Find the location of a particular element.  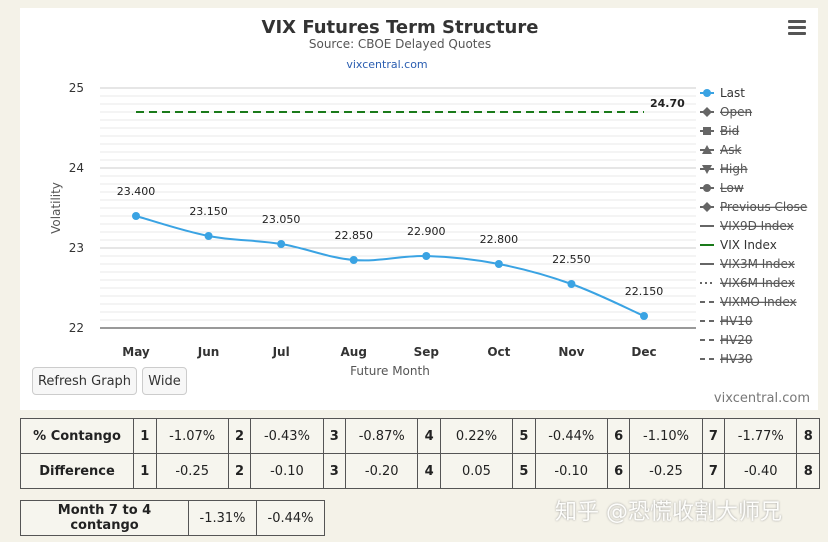

legend-item: Bid is located at coordinates (719, 131).